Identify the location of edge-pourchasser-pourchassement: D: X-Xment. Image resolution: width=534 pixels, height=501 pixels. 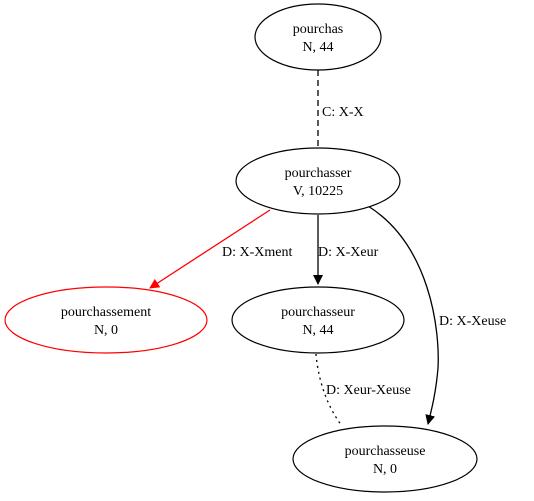
(220, 249).